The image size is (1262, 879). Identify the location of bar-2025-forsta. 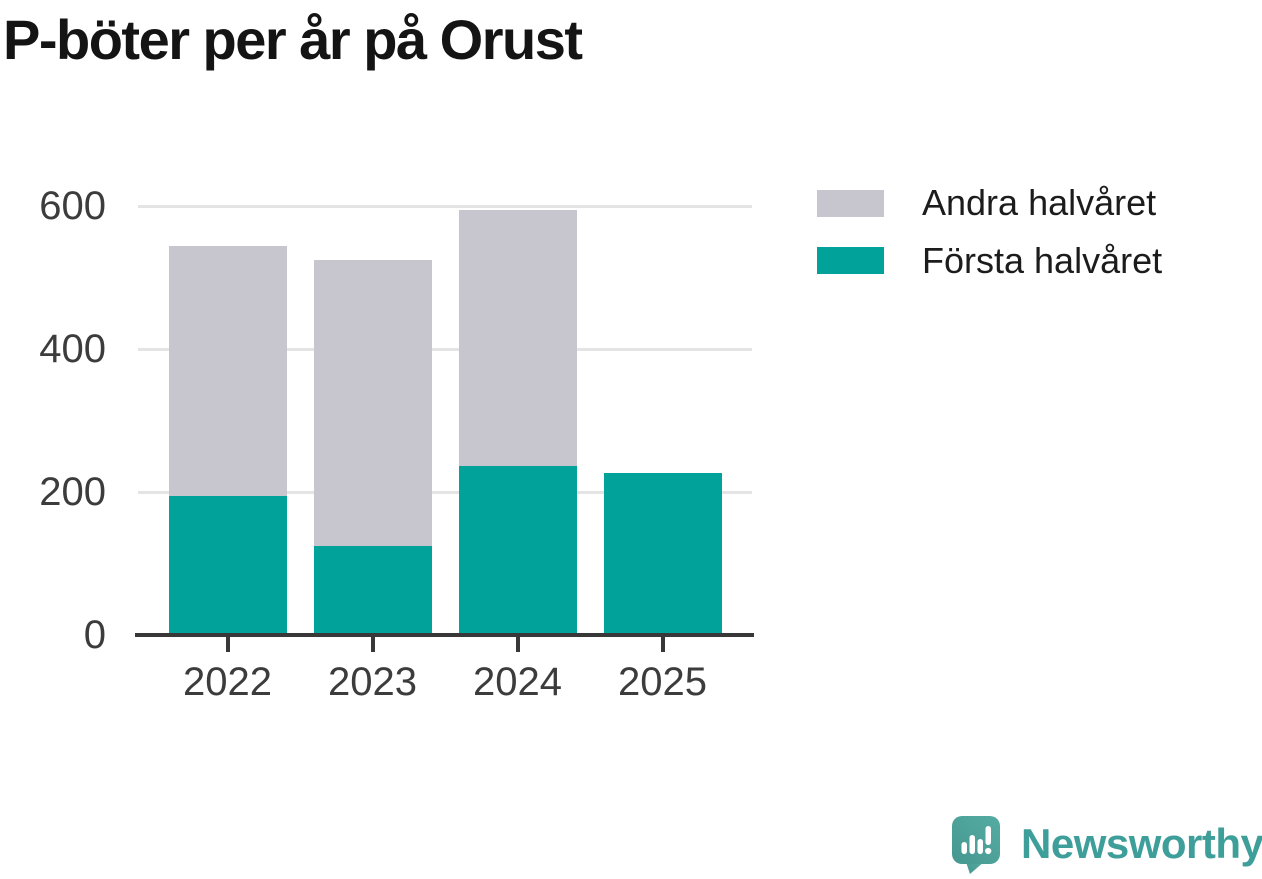
(662, 553).